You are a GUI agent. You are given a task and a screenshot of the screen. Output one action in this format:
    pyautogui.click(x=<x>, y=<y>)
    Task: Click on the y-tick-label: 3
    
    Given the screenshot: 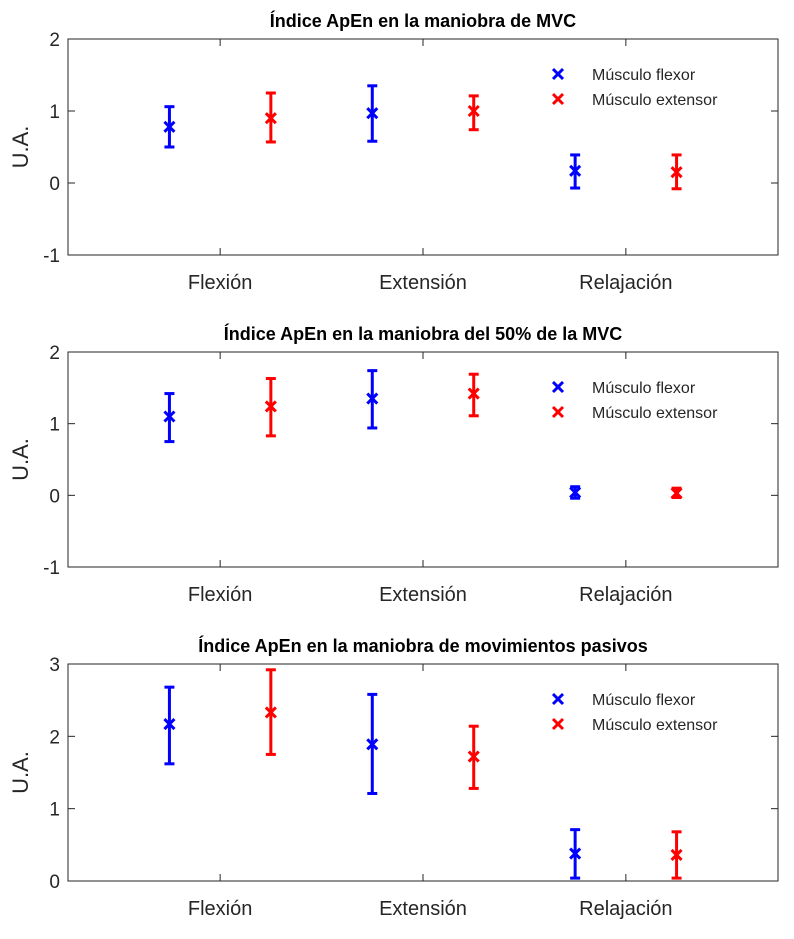 What is the action you would take?
    pyautogui.click(x=54, y=665)
    